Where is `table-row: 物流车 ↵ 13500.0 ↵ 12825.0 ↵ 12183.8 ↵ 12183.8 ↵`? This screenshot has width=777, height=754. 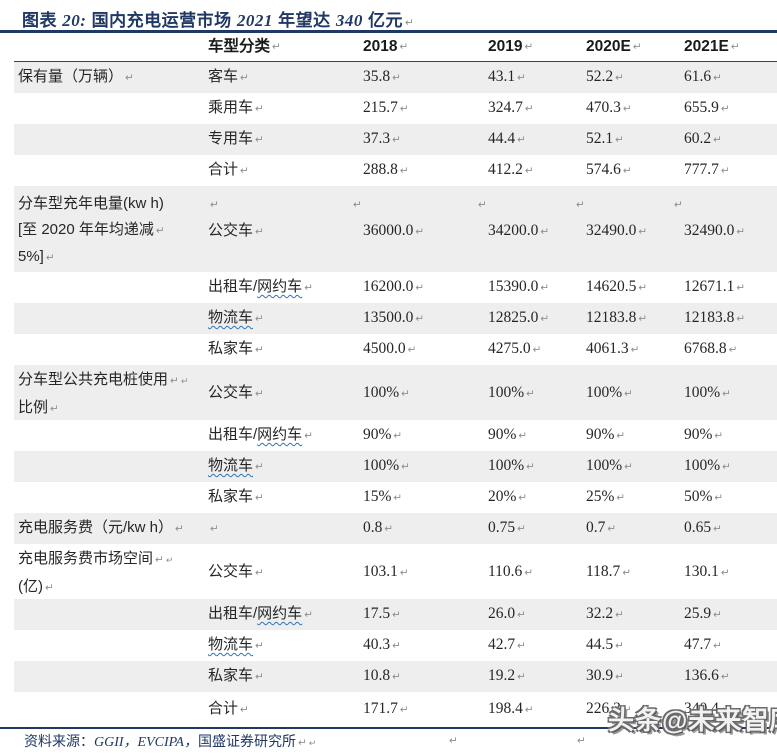 table-row: 物流车 ↵ 13500.0 ↵ 12825.0 ↵ 12183.8 ↵ 12183.8 ↵ is located at coordinates (395, 318).